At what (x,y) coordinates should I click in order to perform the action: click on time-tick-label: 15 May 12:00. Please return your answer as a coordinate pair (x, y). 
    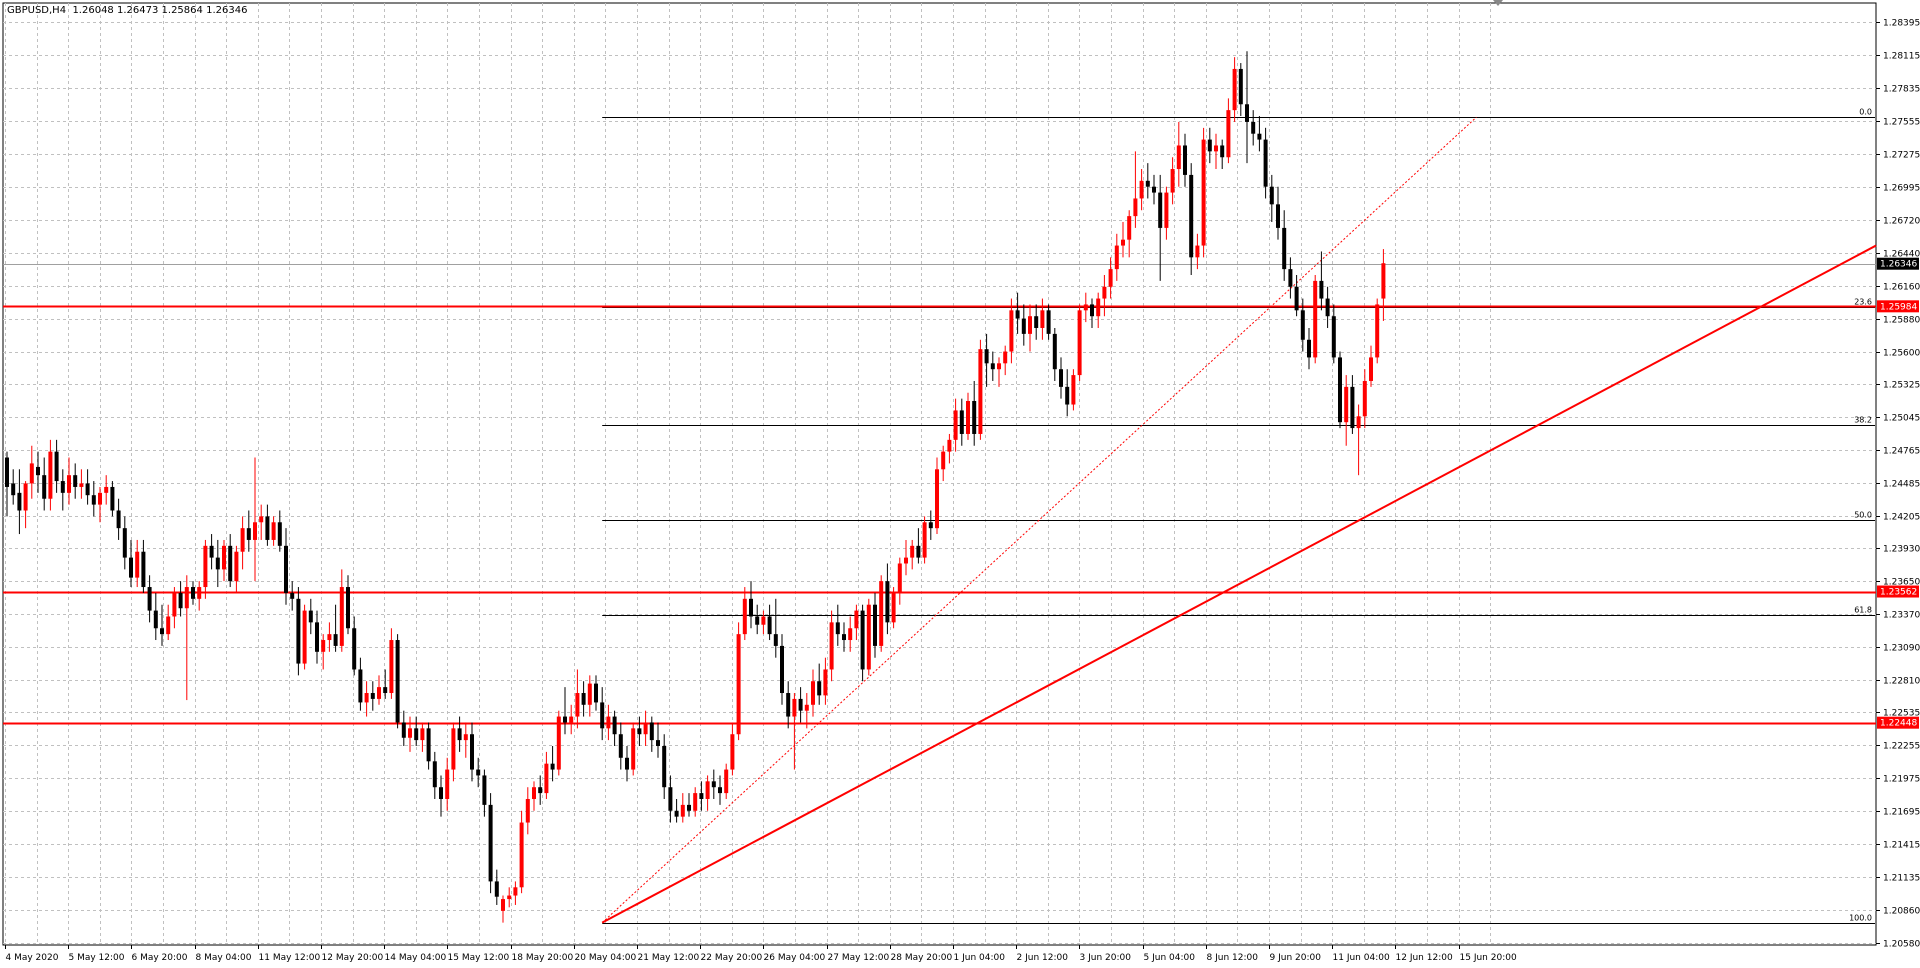
    Looking at the image, I should click on (479, 958).